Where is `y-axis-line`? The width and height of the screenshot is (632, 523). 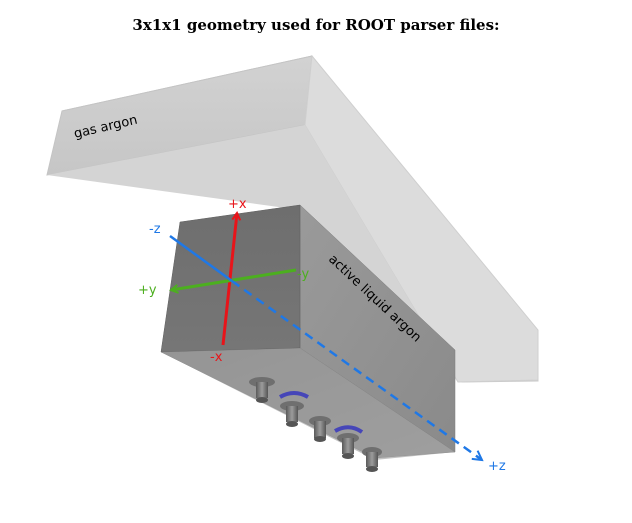
y-axis-line is located at coordinates (234, 279).